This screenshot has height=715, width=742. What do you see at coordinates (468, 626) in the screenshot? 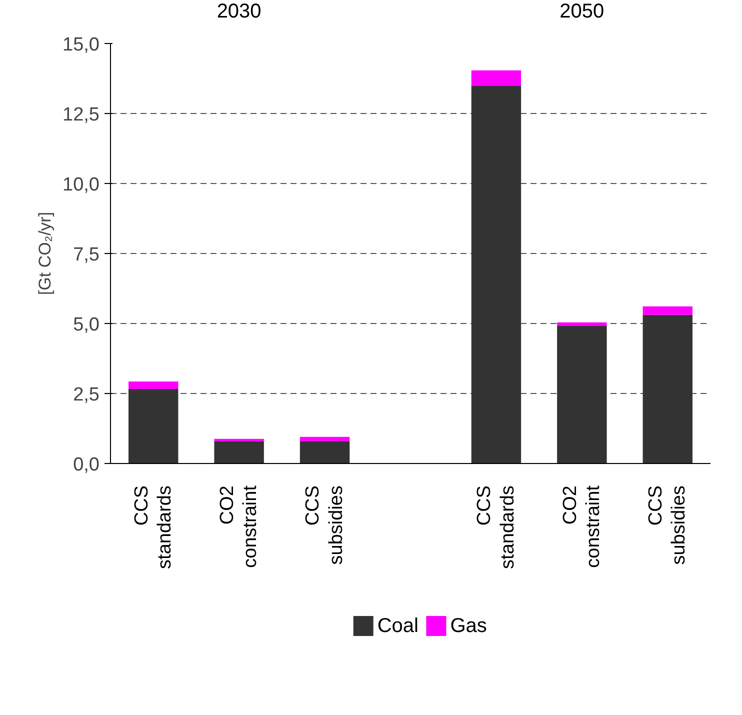
I see `legend-label: Gas` at bounding box center [468, 626].